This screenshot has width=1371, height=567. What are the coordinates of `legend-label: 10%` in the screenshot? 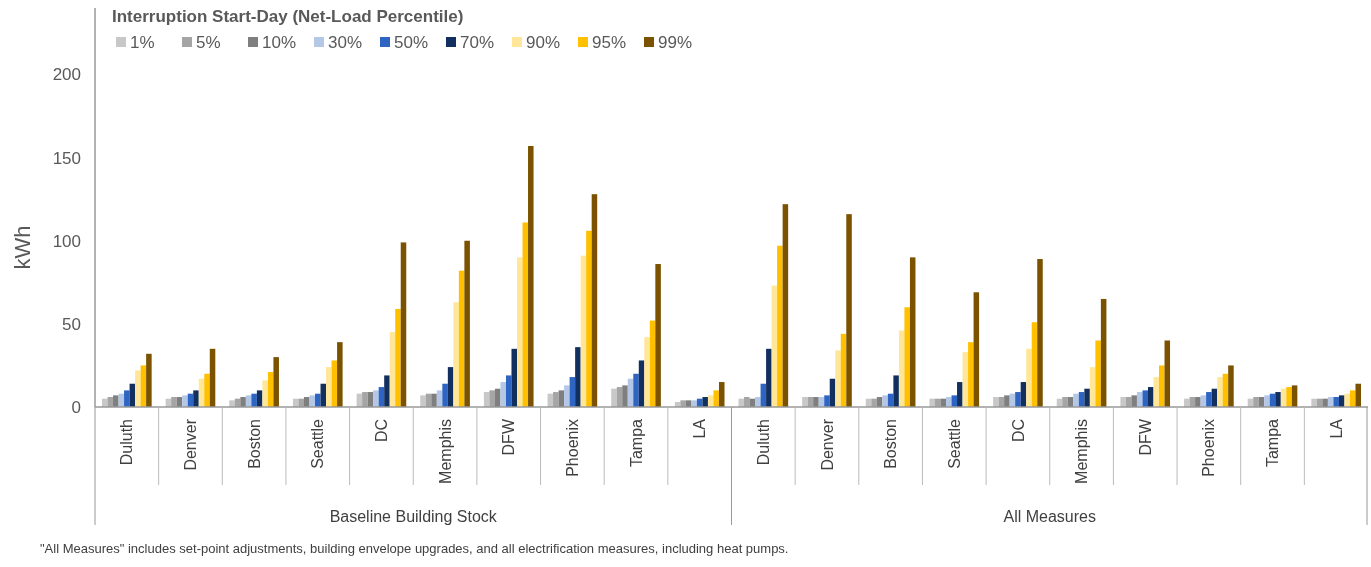 It's located at (279, 42).